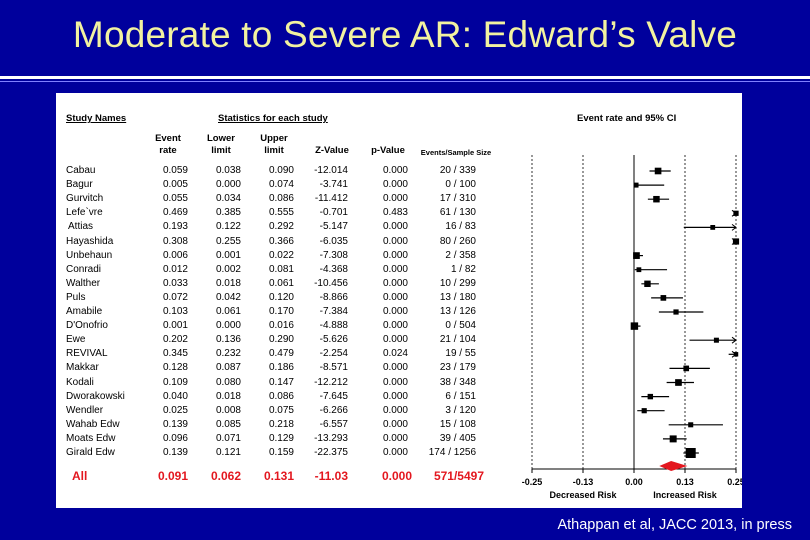  What do you see at coordinates (87, 326) in the screenshot?
I see `study-name: D'Onofrio` at bounding box center [87, 326].